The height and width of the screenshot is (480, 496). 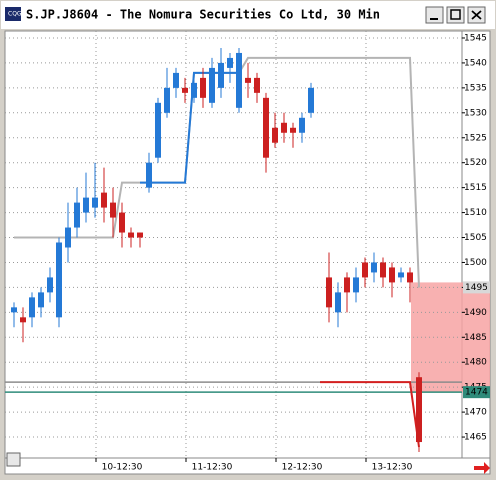 I want to click on y-tick-label: 1485, so click(x=475, y=338).